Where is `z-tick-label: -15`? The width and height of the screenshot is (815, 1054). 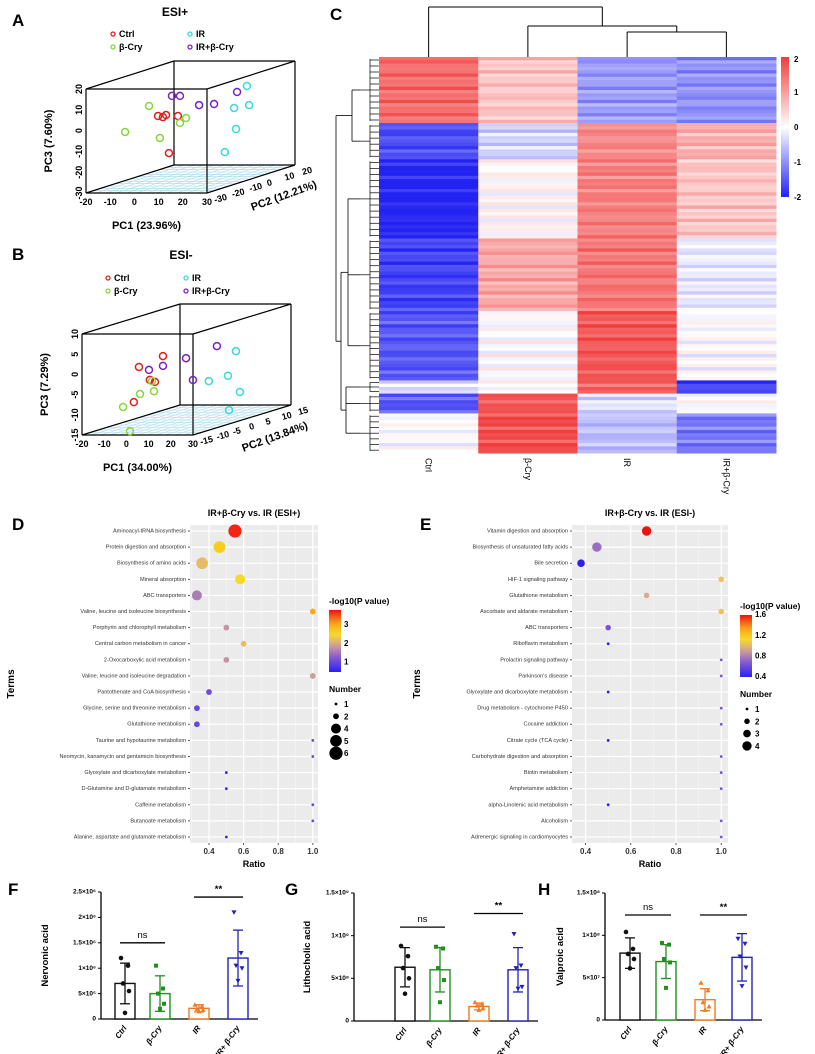
z-tick-label: -15 is located at coordinates (206, 440).